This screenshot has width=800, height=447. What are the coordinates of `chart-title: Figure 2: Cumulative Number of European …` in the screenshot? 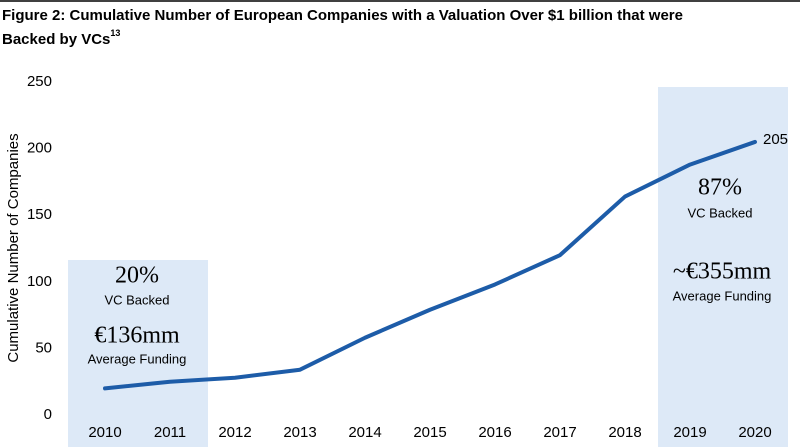 It's located at (342, 15).